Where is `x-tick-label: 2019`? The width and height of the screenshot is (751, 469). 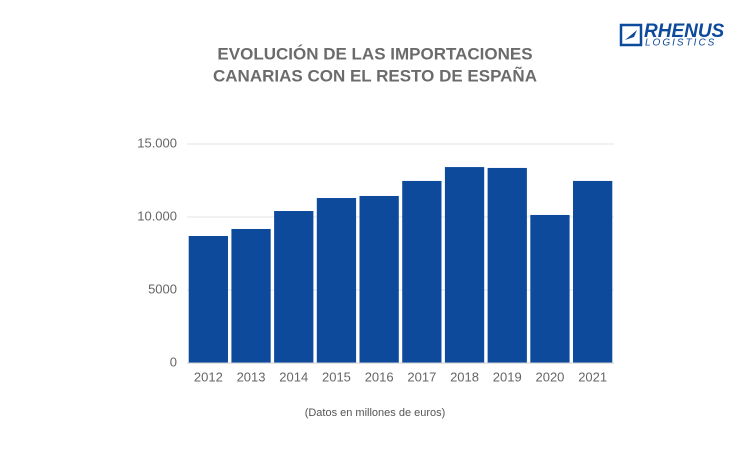
x-tick-label: 2019 is located at coordinates (507, 376).